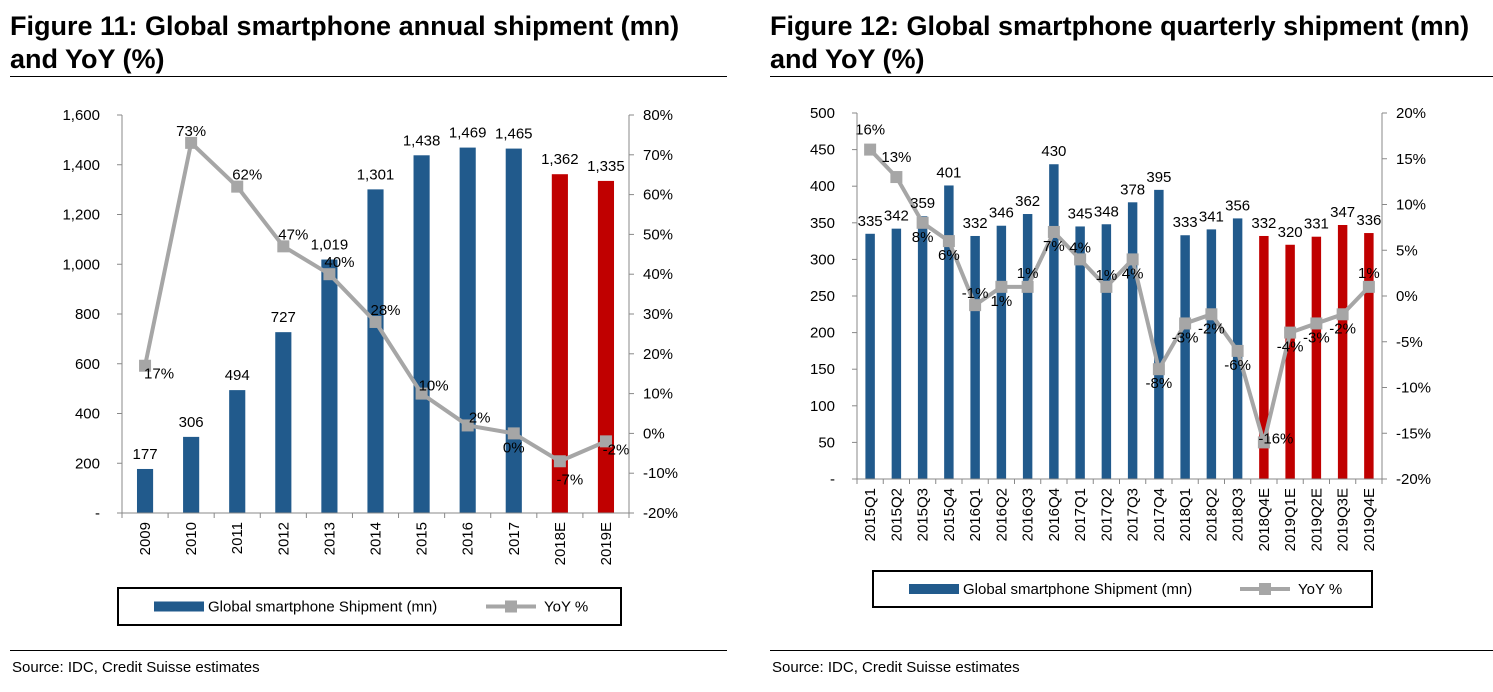  I want to click on right-axis-tick-label: 40%, so click(658, 274).